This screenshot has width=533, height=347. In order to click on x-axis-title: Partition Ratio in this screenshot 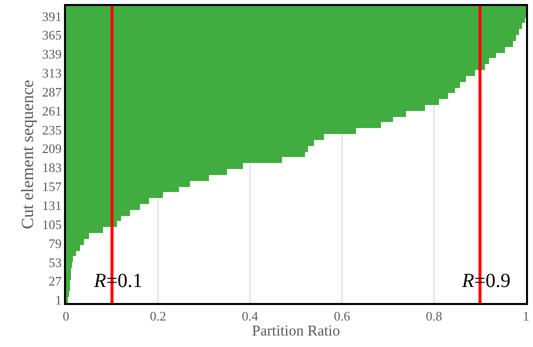, I will do `click(296, 331)`.